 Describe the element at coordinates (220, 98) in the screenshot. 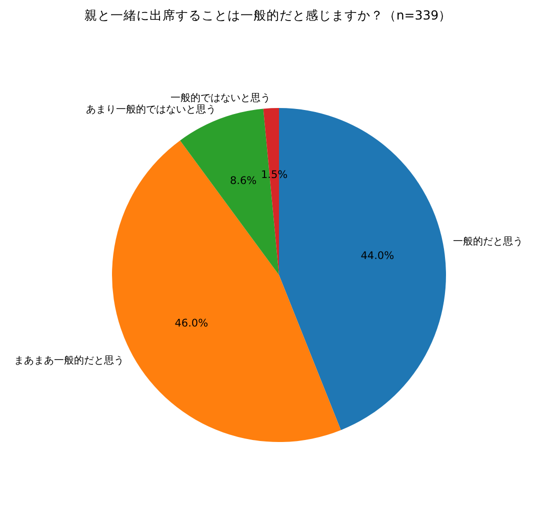

I see `slice-label: 一般的ではないと思う` at that location.